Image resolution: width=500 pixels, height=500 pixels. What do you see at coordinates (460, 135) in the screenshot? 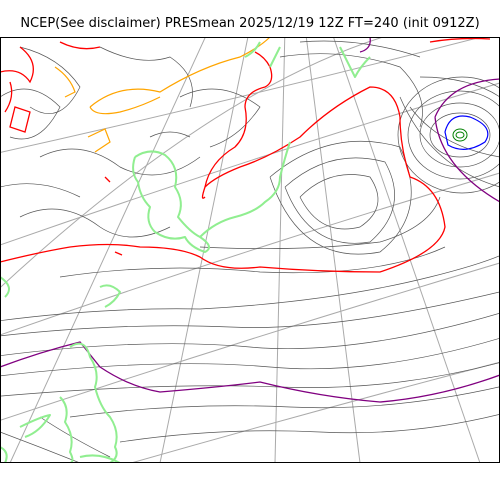
I see `green-contour` at bounding box center [460, 135].